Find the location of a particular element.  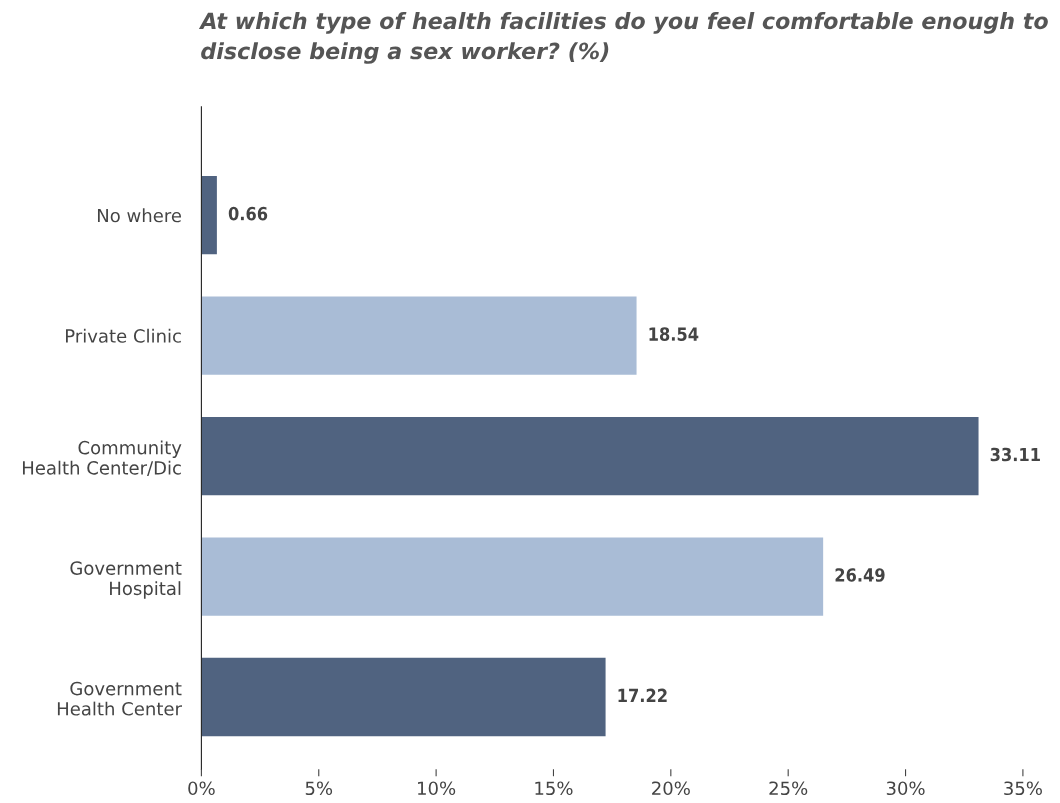

y-tick-label: Government Health Center is located at coordinates (119, 698).